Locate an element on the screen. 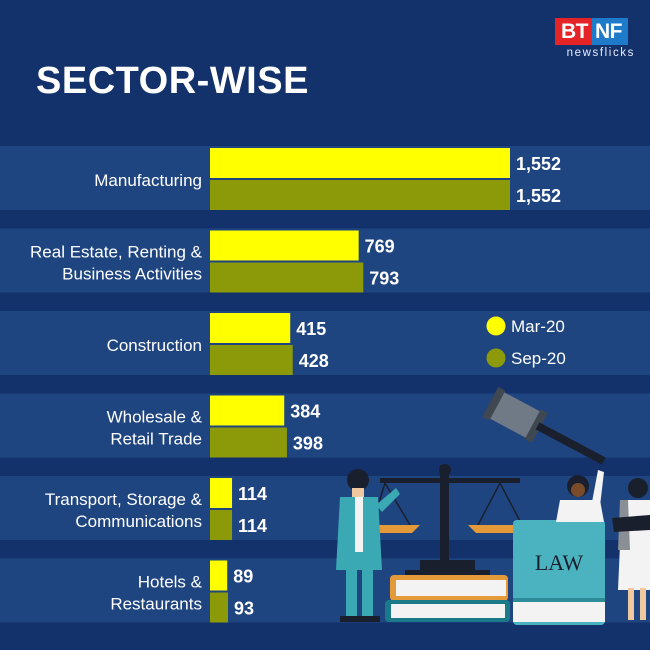 The image size is (650, 650). law-book-label: LAW is located at coordinates (559, 562).